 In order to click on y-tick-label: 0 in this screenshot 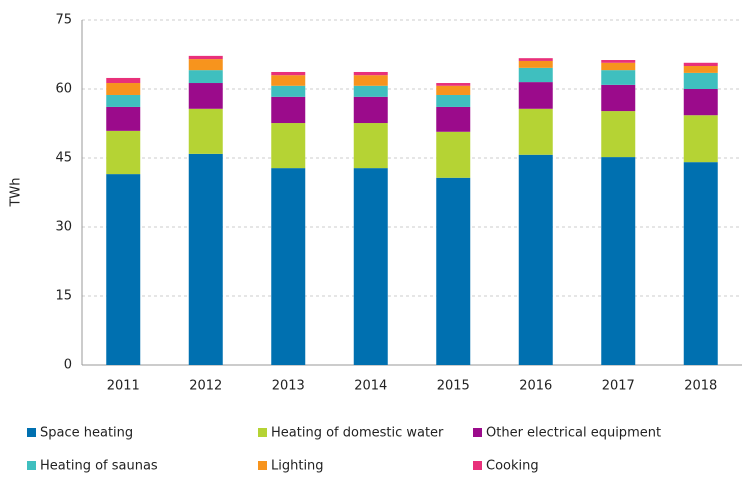, I will do `click(68, 365)`.